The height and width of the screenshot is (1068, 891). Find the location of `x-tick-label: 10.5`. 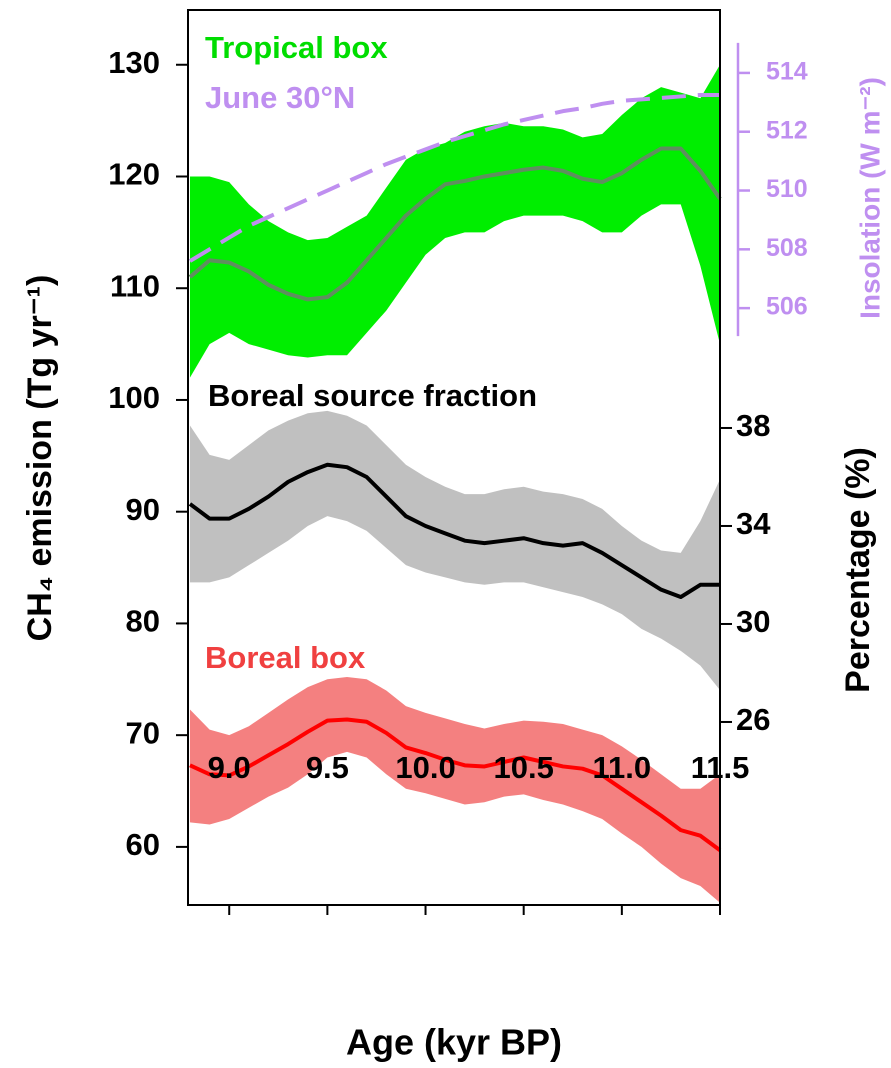

x-tick-label: 10.5 is located at coordinates (524, 767).